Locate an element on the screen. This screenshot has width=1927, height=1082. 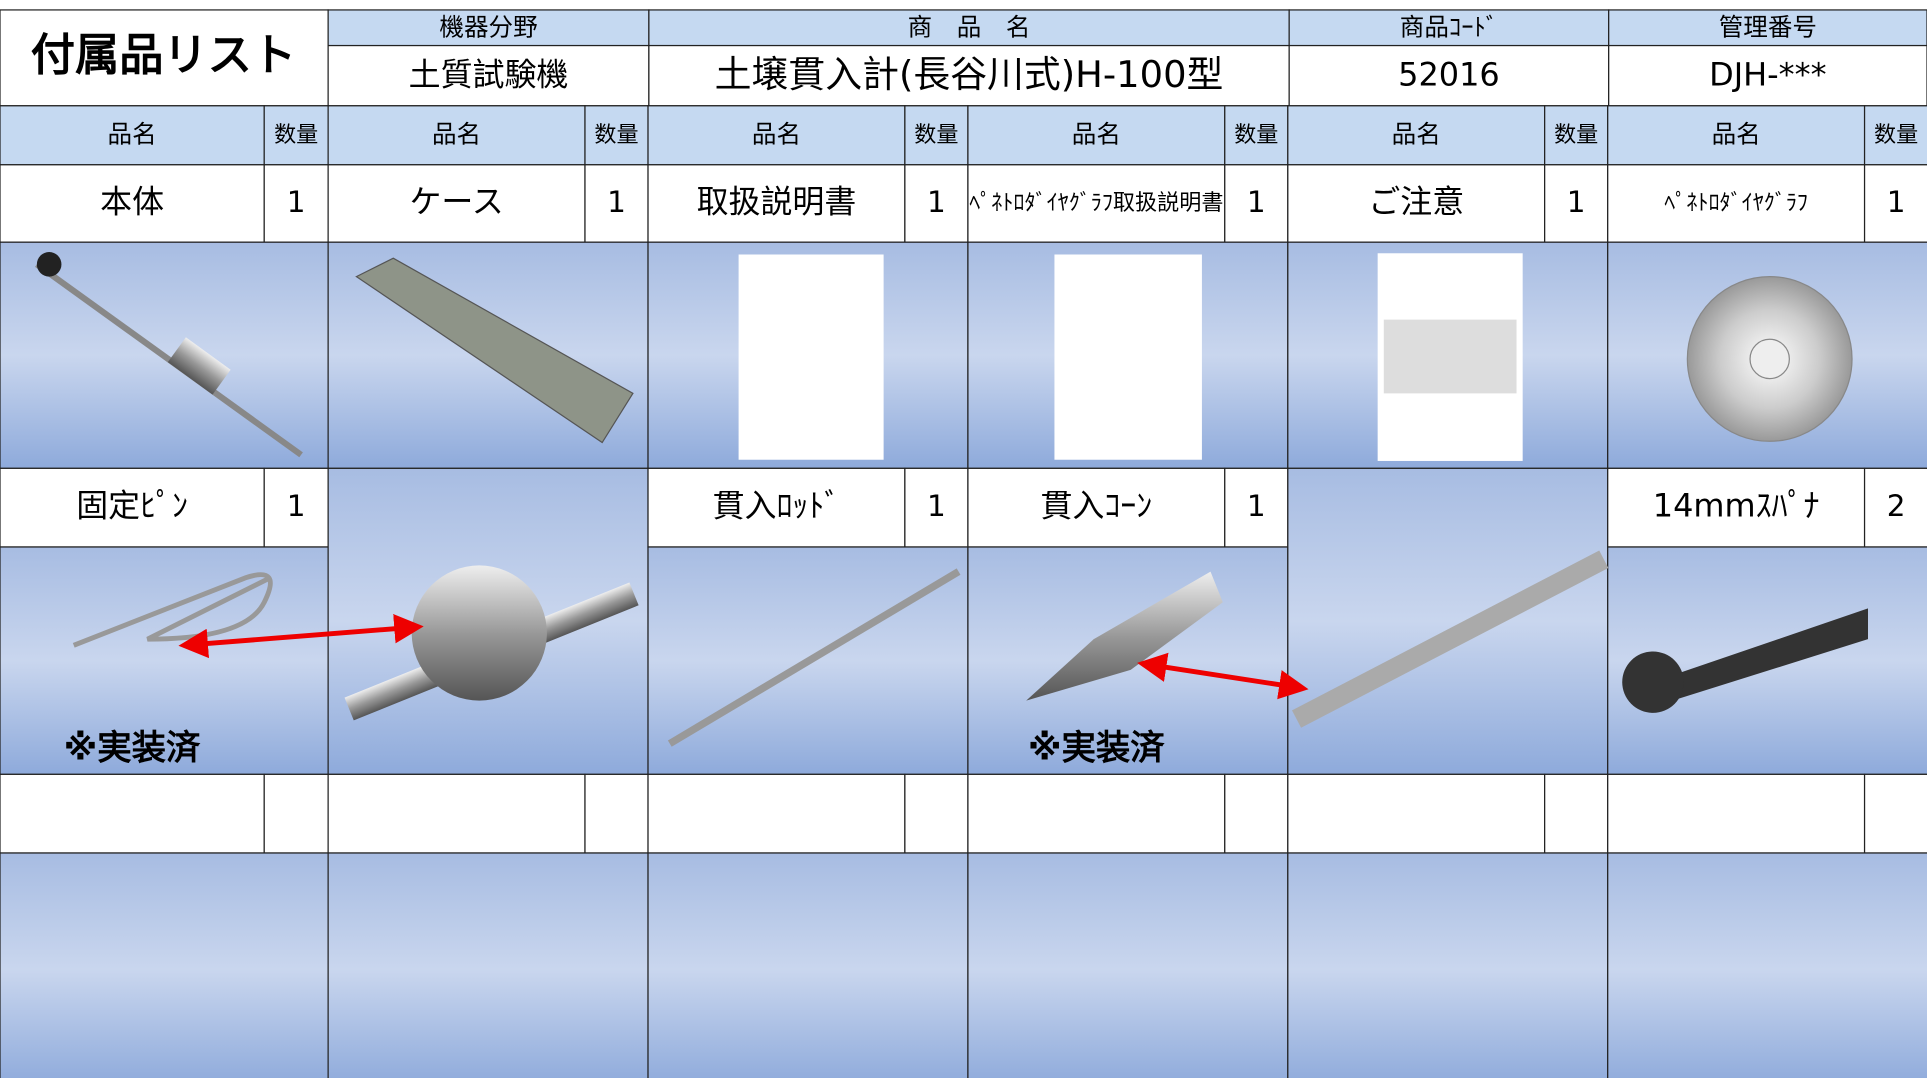
cell-text: ﾍﾟﾈﾄﾛﾀﾞｲﾔｸﾞﾗﾌ is located at coordinates (1736, 203).